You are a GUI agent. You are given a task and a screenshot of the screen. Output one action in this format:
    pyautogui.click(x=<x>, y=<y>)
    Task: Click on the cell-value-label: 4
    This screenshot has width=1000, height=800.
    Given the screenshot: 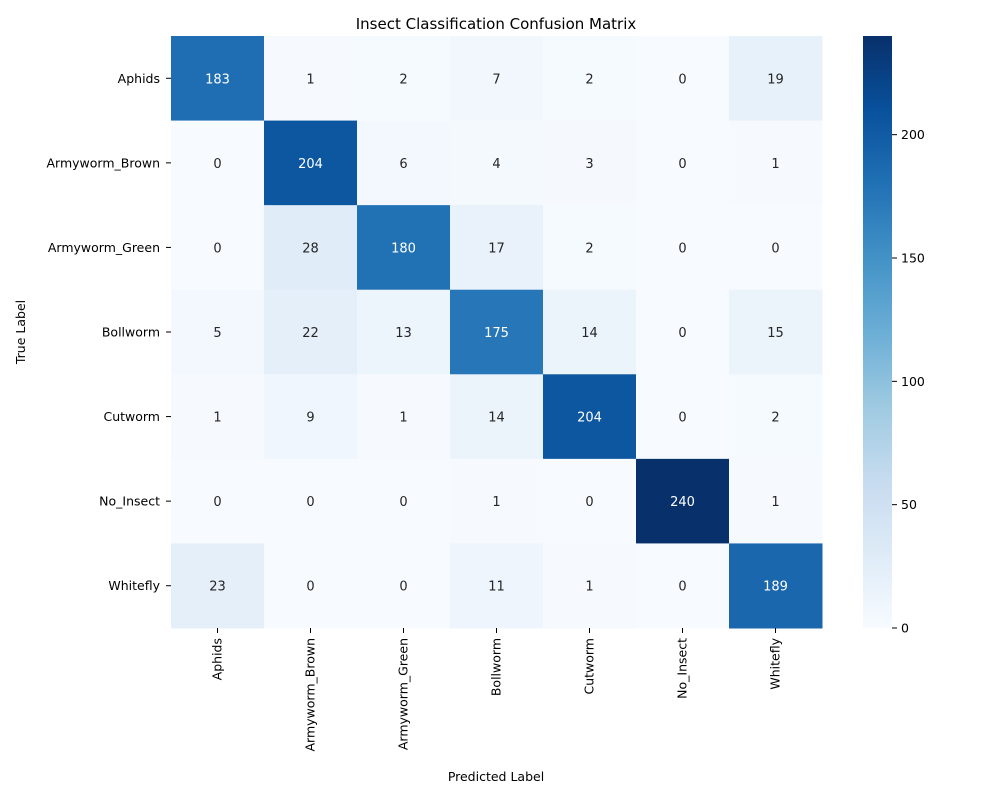 What is the action you would take?
    pyautogui.click(x=496, y=164)
    